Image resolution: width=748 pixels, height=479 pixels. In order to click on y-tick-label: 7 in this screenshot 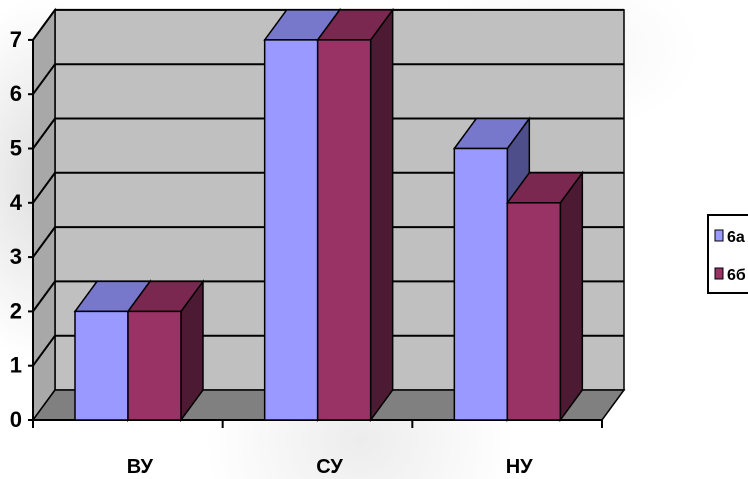, I will do `click(16, 39)`.